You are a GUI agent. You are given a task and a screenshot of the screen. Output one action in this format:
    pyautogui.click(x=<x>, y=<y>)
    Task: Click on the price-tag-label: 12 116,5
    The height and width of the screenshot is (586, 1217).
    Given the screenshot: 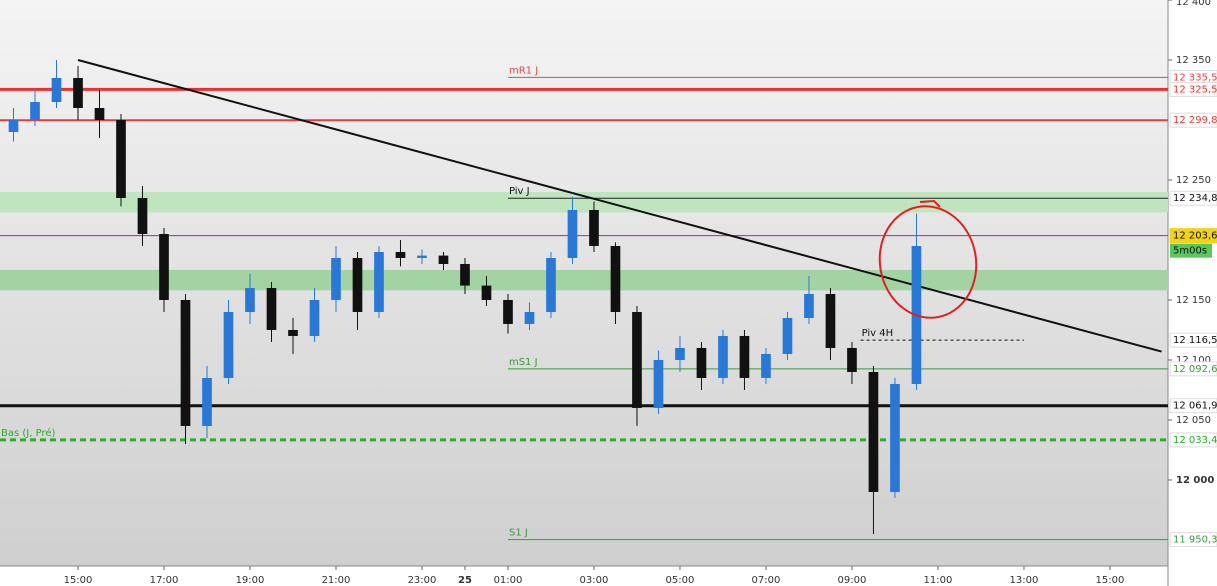 What is the action you would take?
    pyautogui.click(x=1195, y=340)
    